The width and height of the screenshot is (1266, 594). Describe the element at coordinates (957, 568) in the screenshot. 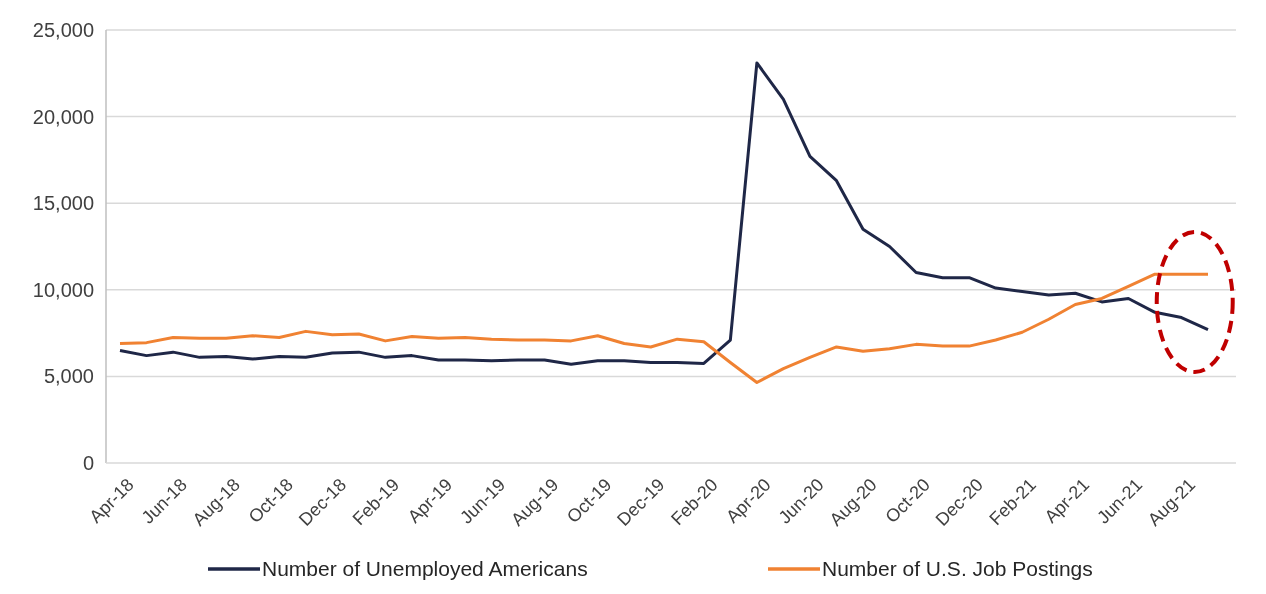

I see `legend-label: Number of U.S. Job Postings` at that location.